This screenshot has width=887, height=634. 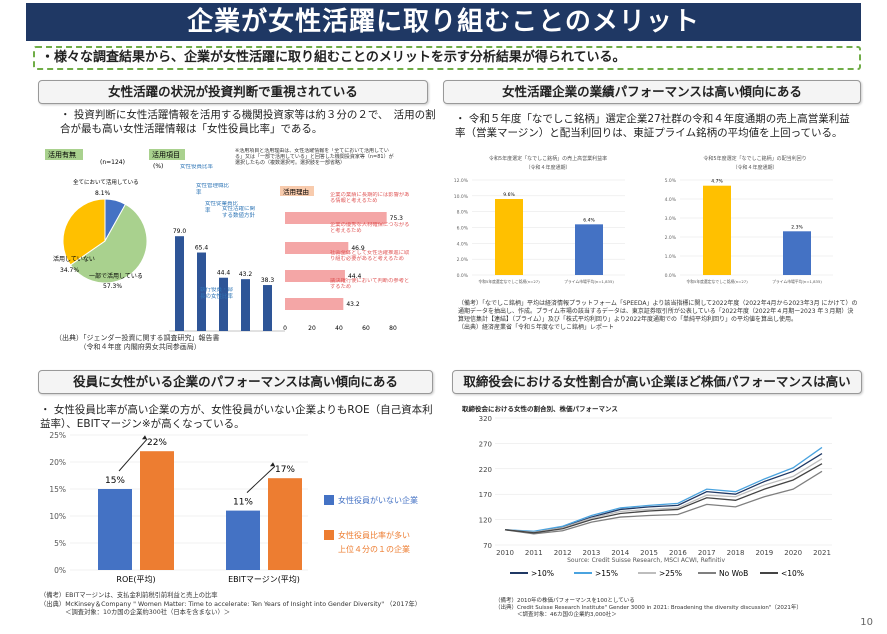 I want to click on performance-bar-value: 15%, so click(x=115, y=481).